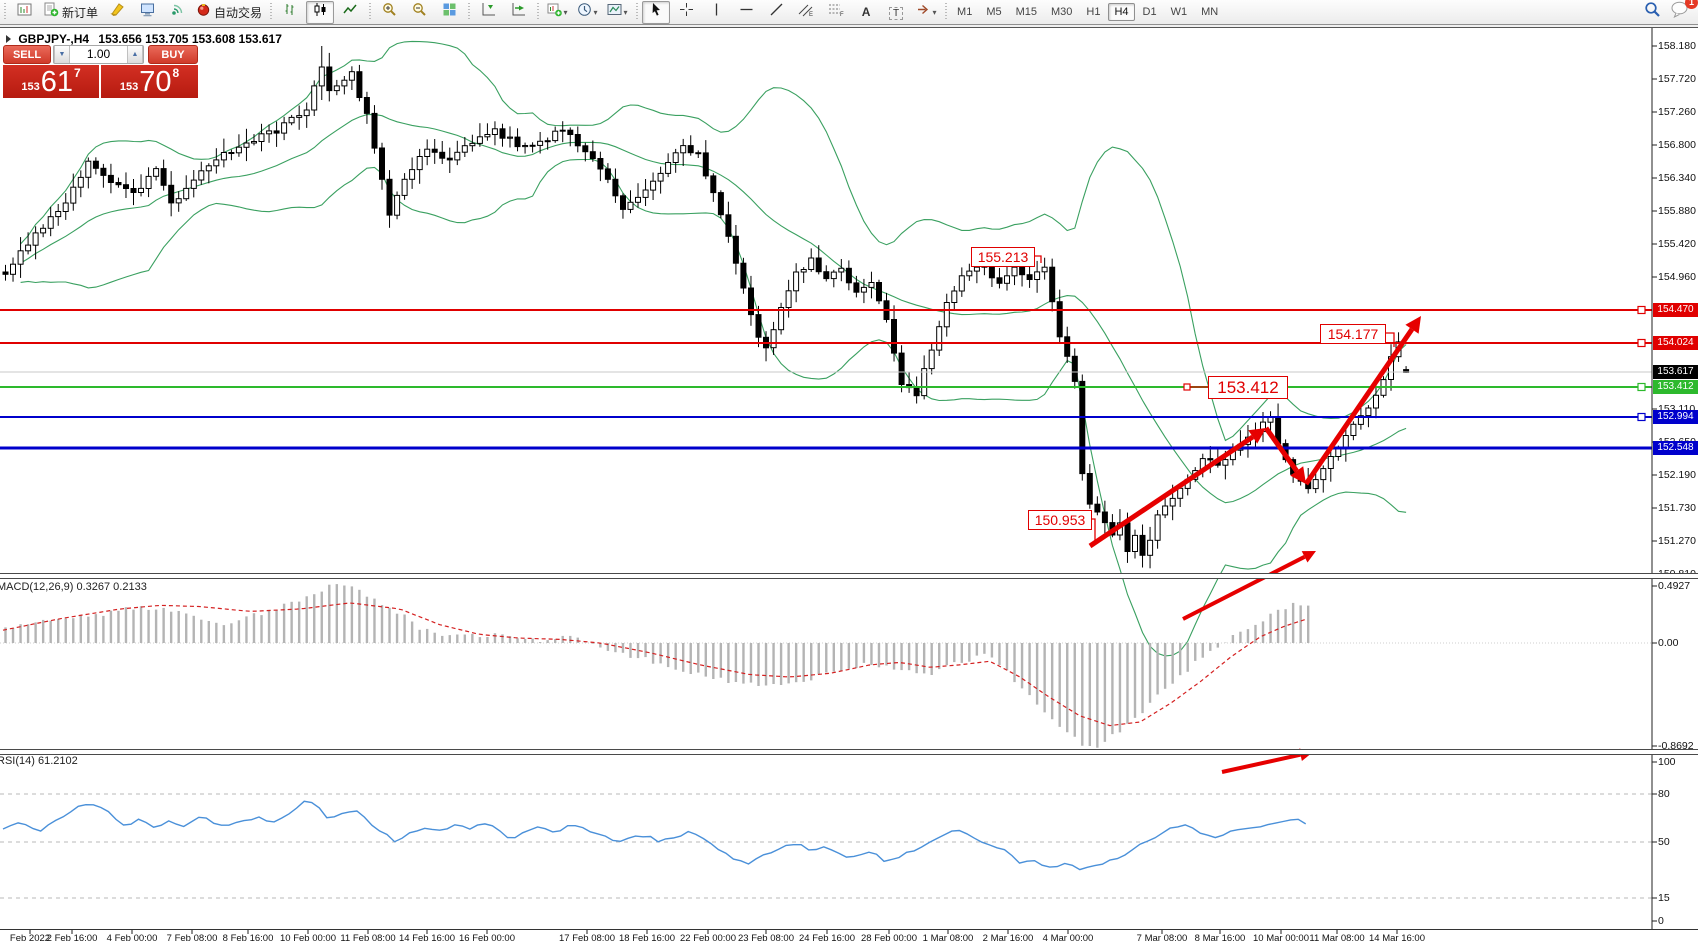 The image size is (1698, 948). What do you see at coordinates (1675, 387) in the screenshot?
I see `price-tag-153.412: 153.412` at bounding box center [1675, 387].